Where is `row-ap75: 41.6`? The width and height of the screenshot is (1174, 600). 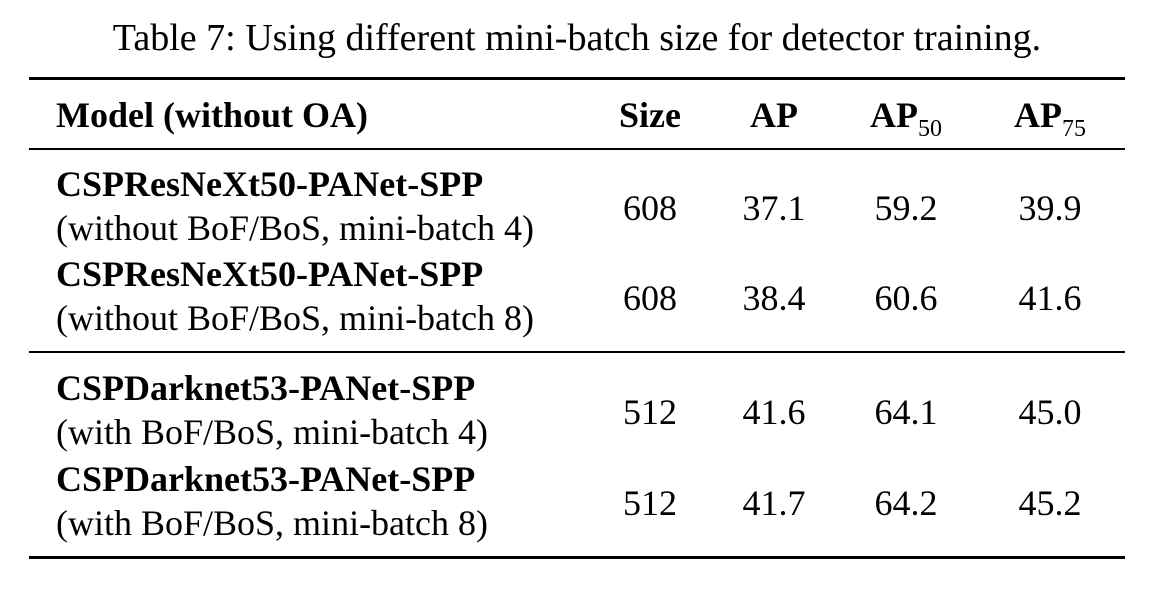 row-ap75: 41.6 is located at coordinates (1050, 298).